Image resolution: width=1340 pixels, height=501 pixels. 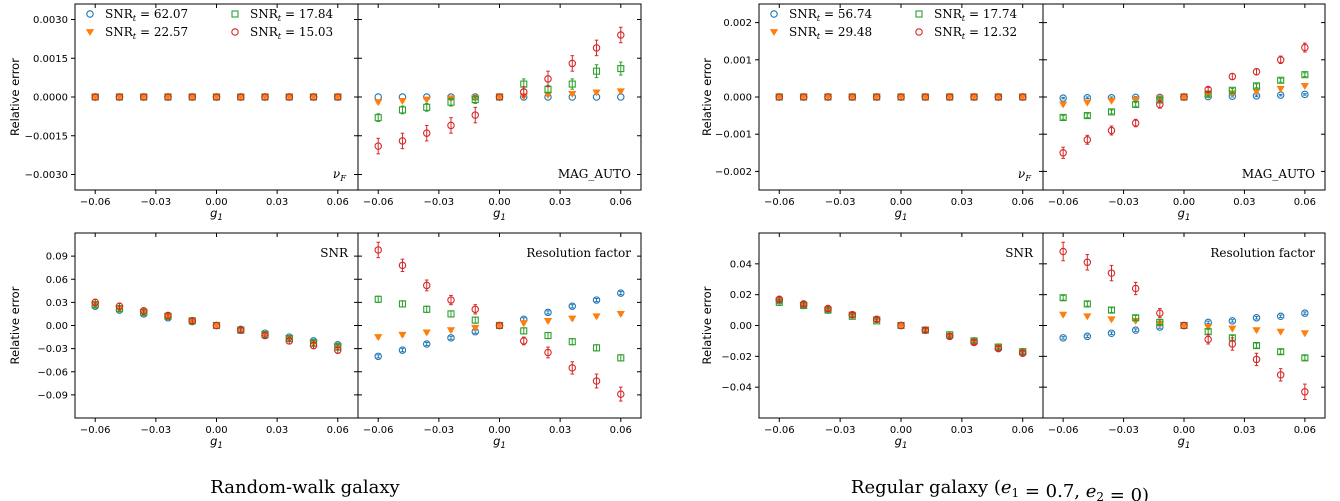 I want to click on y-tick-label: 0.09, so click(x=57, y=257).